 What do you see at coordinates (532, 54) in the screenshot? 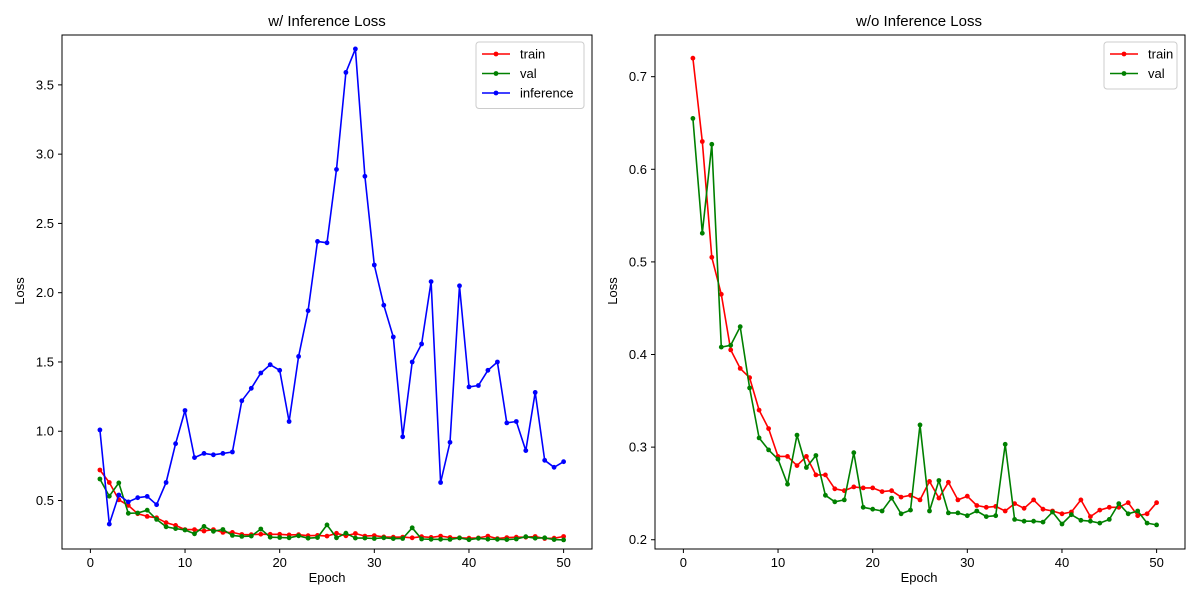
I see `left-legend-train-label: train` at bounding box center [532, 54].